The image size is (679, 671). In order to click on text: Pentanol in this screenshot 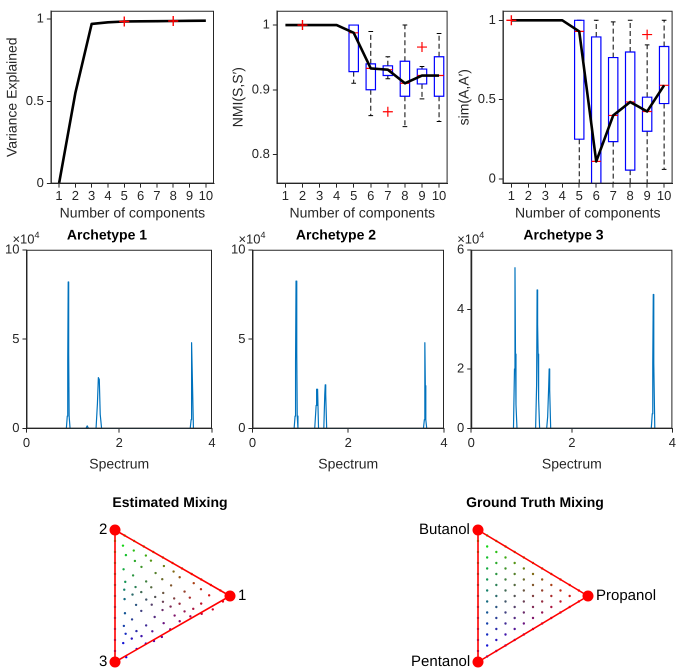, I will do `click(440, 662)`.